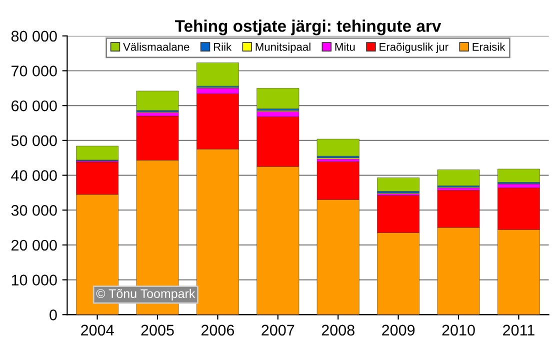  I want to click on x-tick-label: 2007, so click(278, 330).